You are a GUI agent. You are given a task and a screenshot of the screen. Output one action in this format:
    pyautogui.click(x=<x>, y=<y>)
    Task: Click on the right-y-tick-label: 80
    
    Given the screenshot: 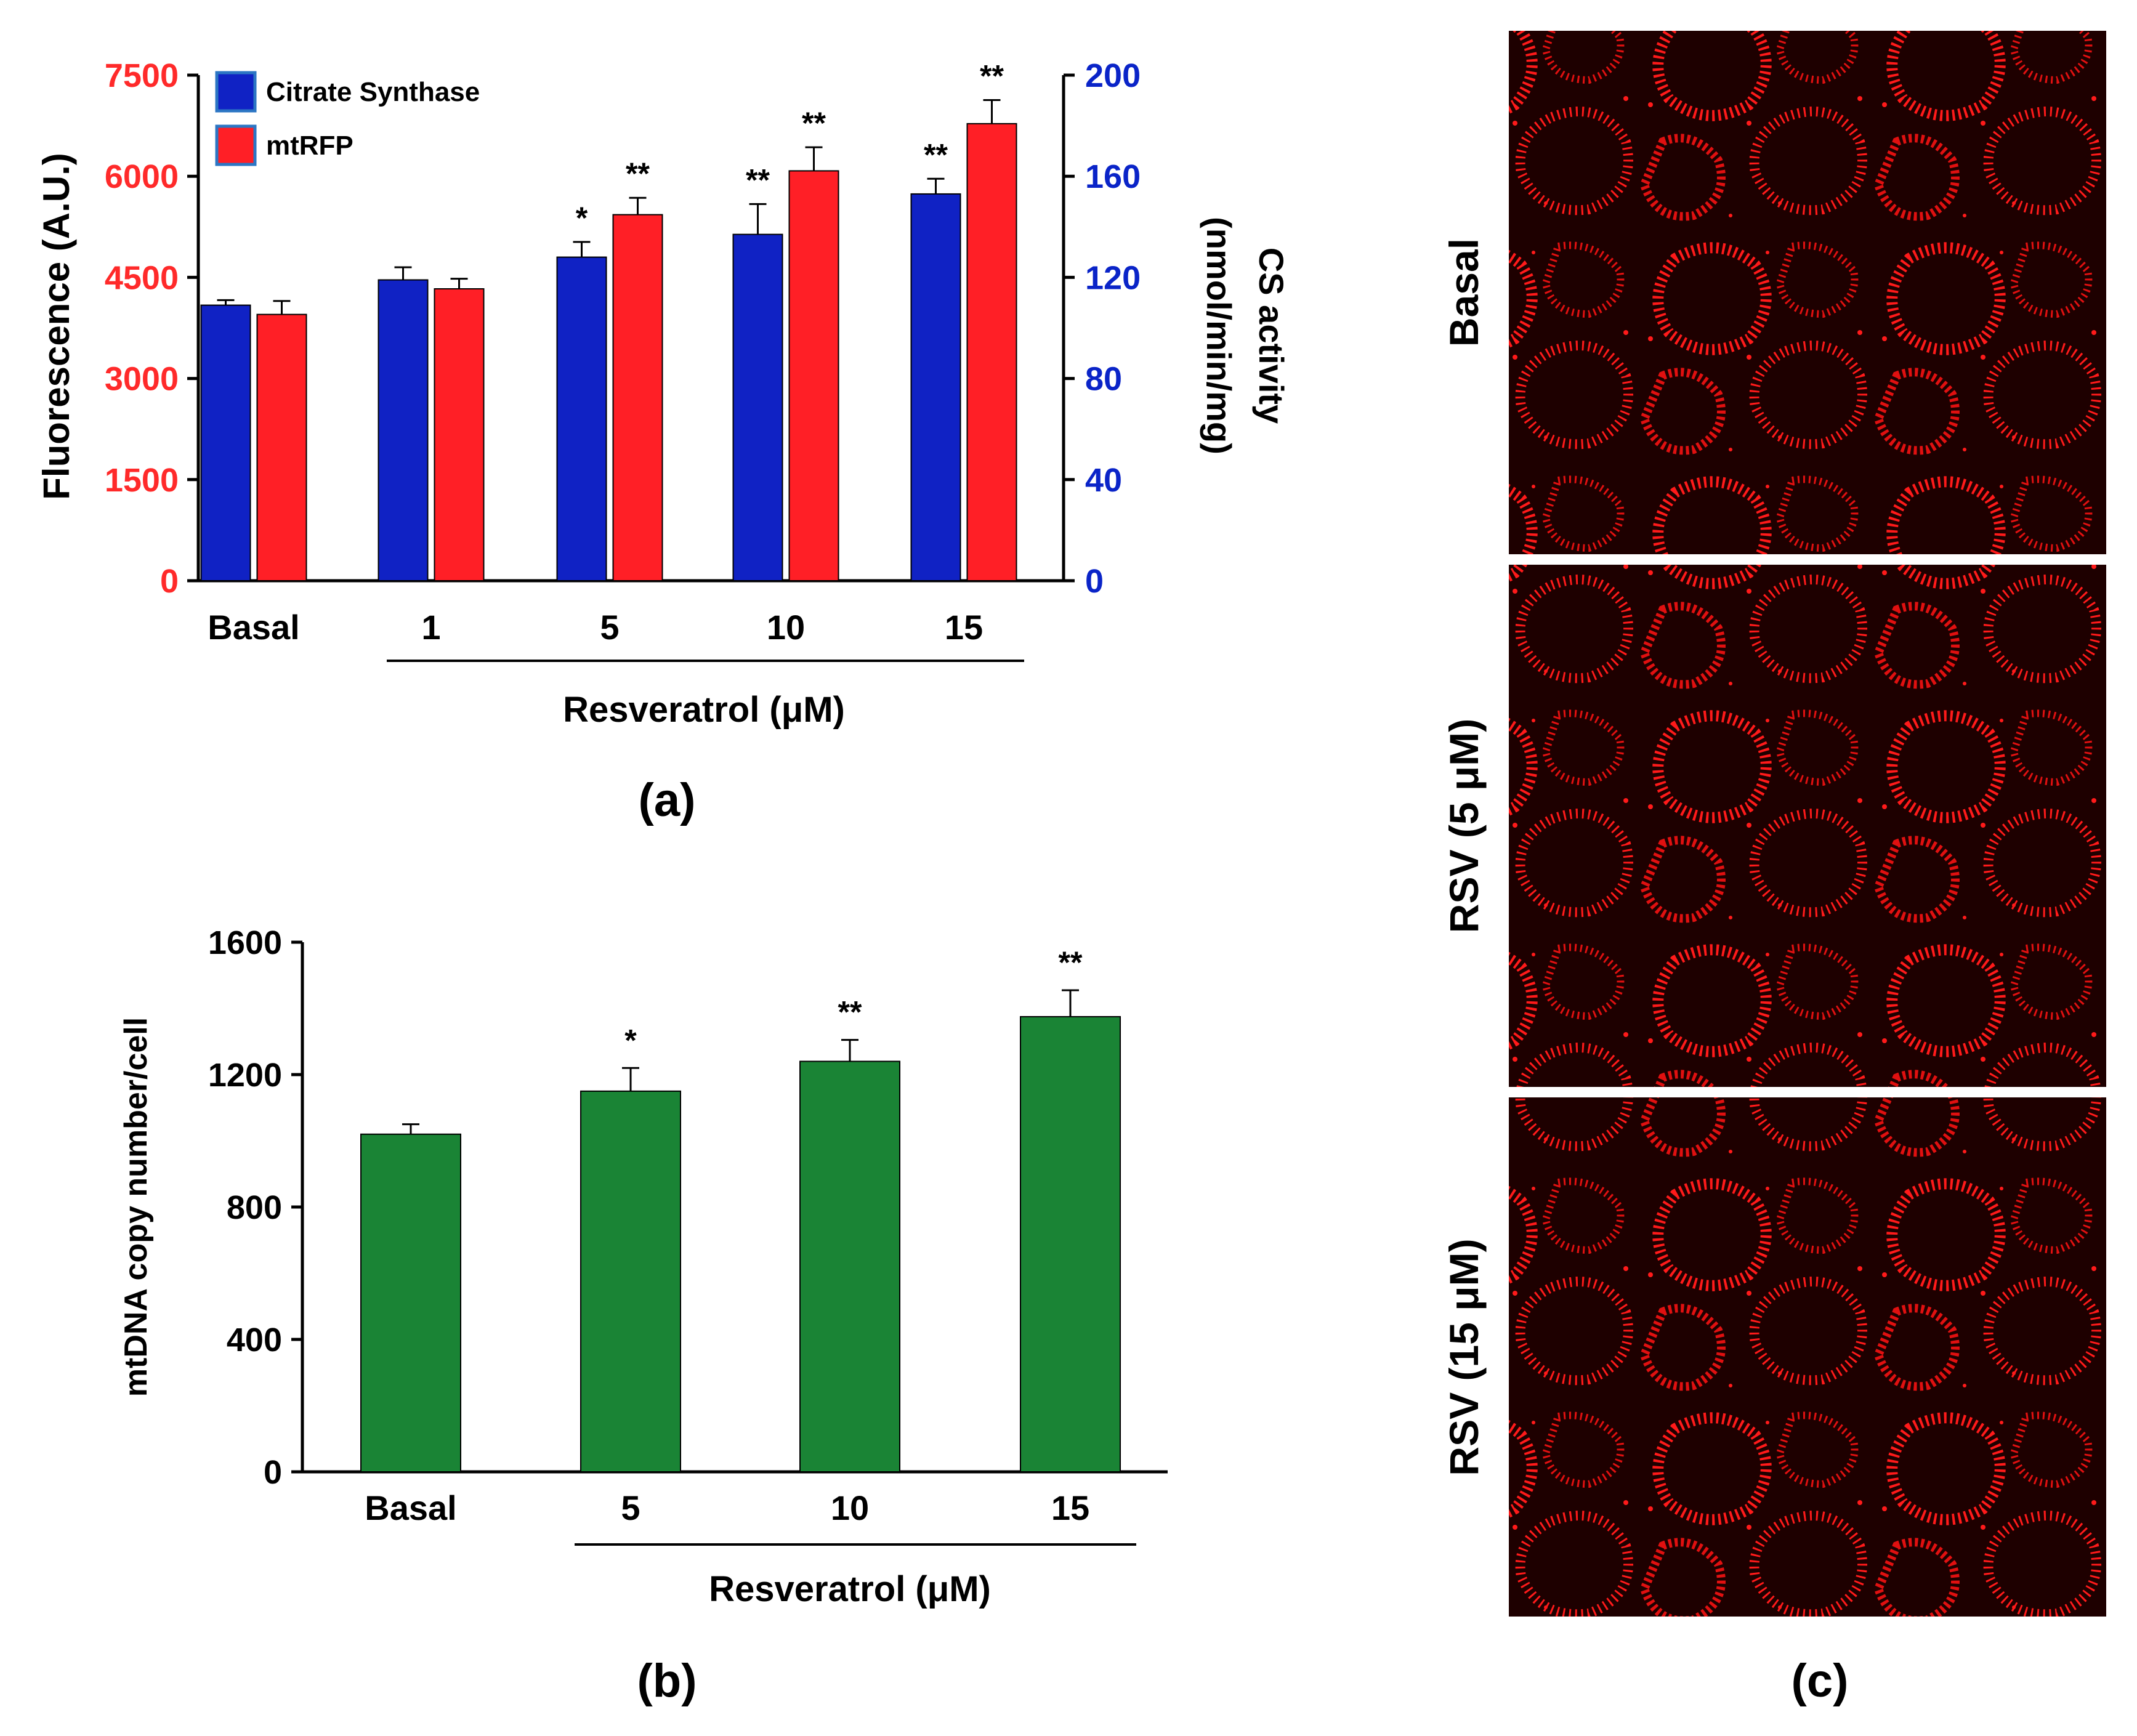 What is the action you would take?
    pyautogui.click(x=1103, y=379)
    